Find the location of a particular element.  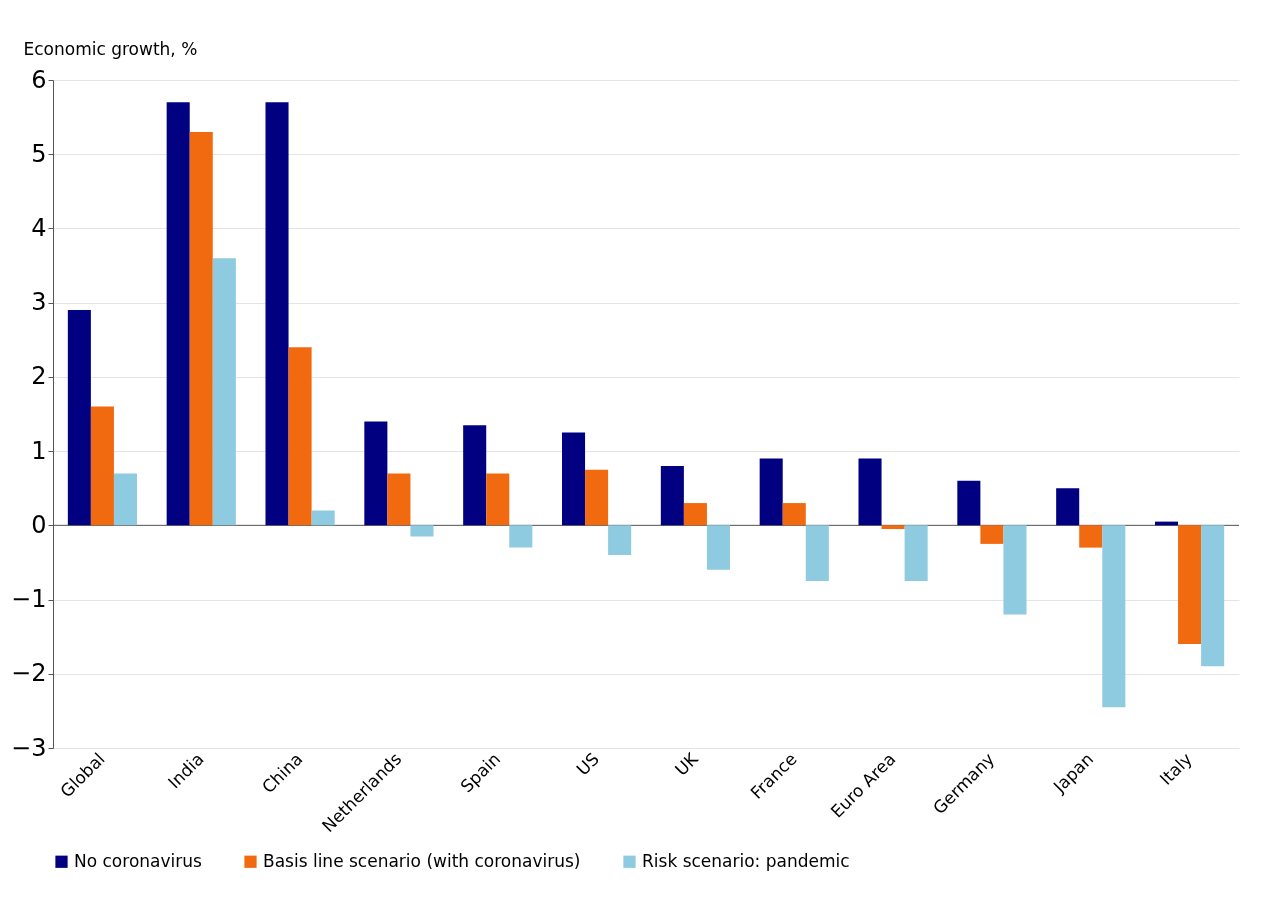

y-tick-label: −1 is located at coordinates (29, 599).